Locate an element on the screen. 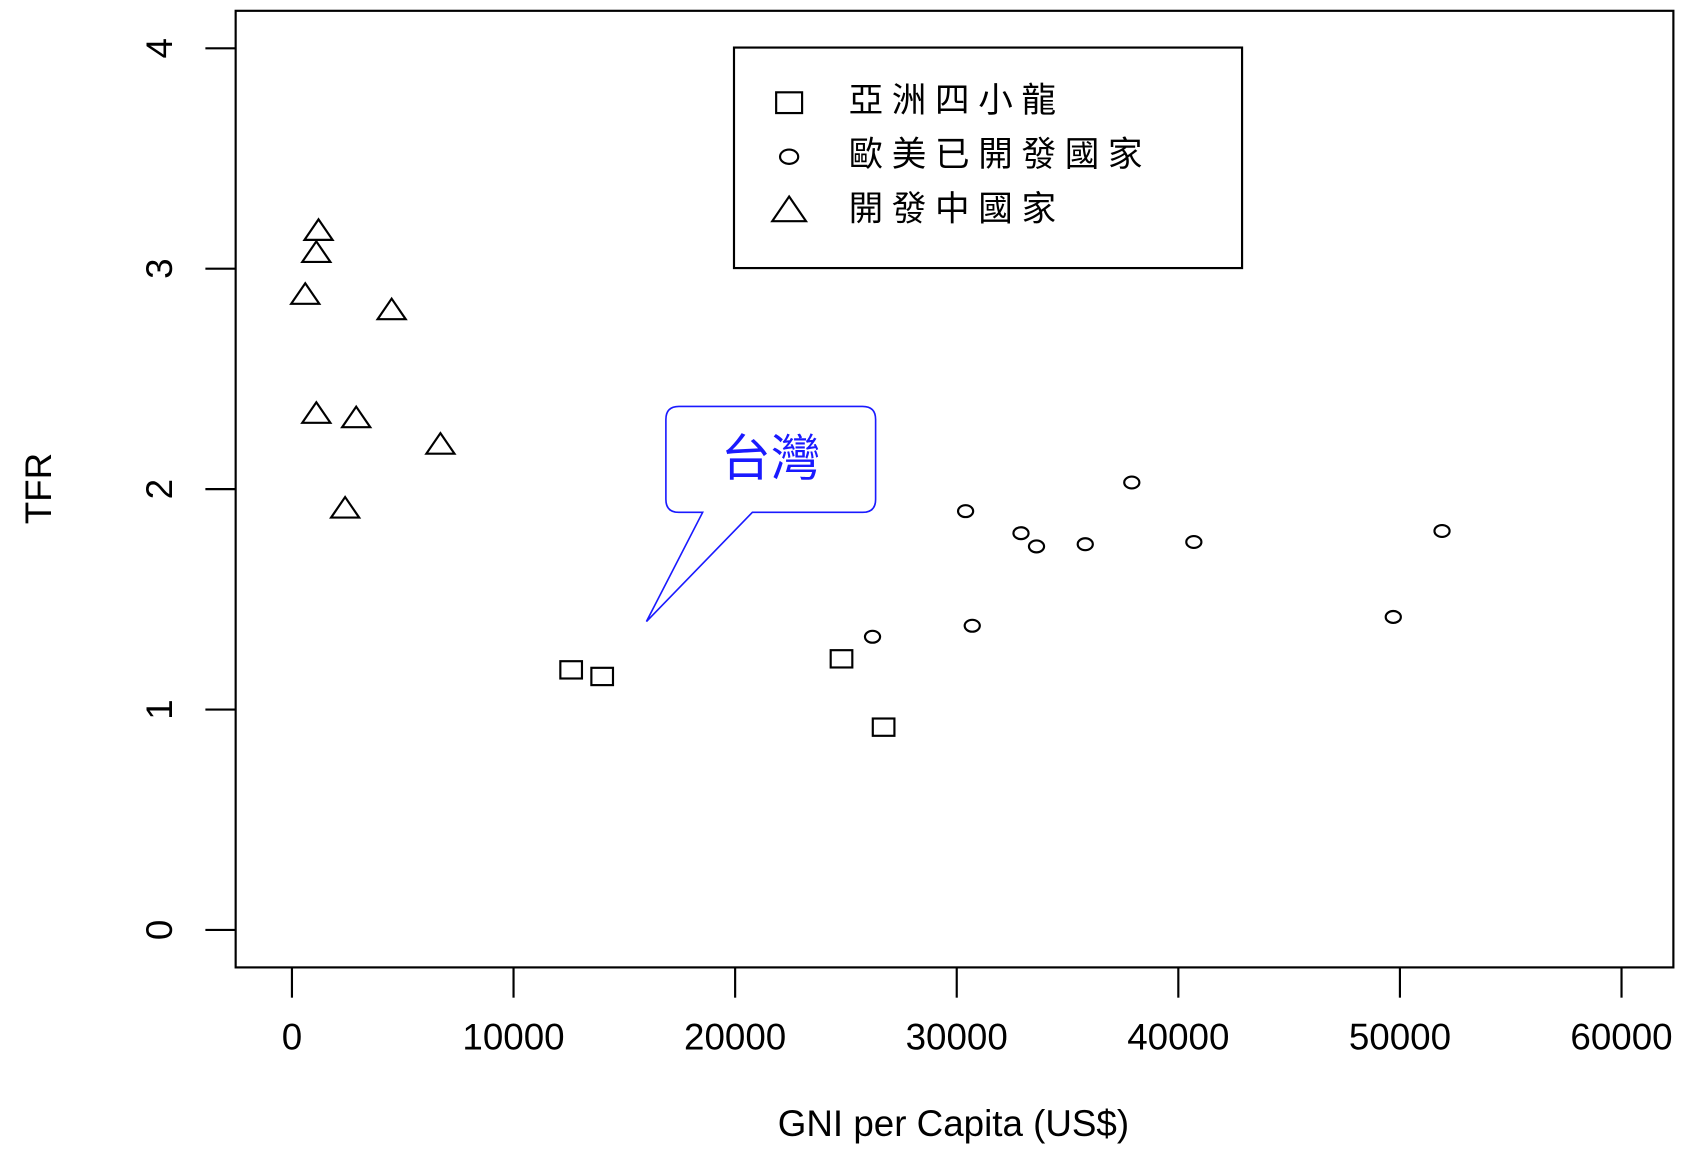 The width and height of the screenshot is (1695, 1149). y-tick-label: 3 is located at coordinates (159, 268).